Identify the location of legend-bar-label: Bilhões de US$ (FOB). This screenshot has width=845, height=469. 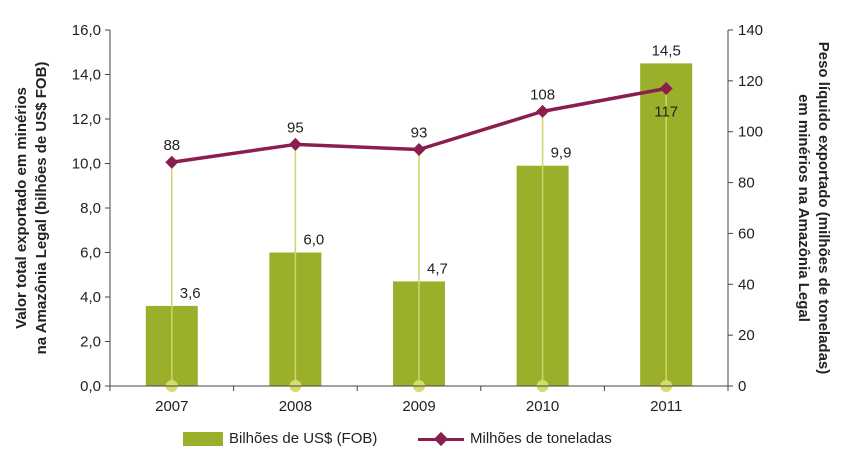
(303, 438).